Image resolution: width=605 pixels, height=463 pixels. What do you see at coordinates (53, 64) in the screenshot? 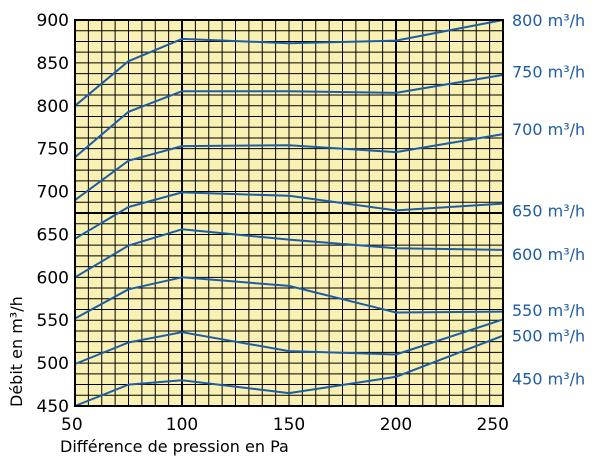
I see `y-tick-label: 850` at bounding box center [53, 64].